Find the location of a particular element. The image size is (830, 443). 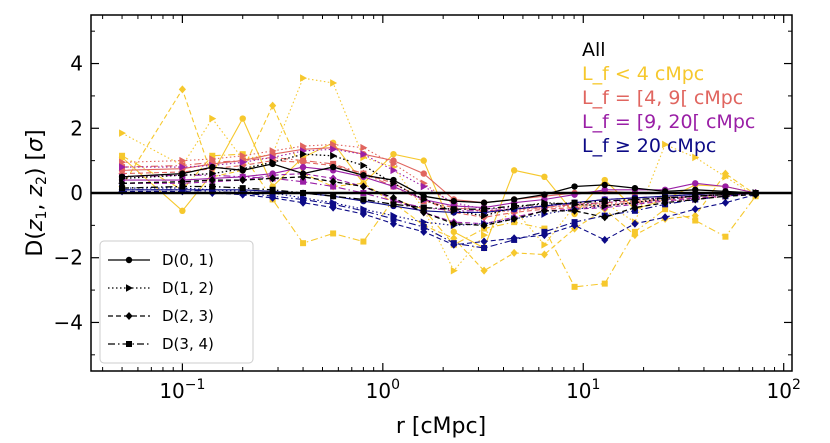

legend: D(0, 1) D(1, 2) D(2, 3) D(3, 4) is located at coordinates (176, 302).